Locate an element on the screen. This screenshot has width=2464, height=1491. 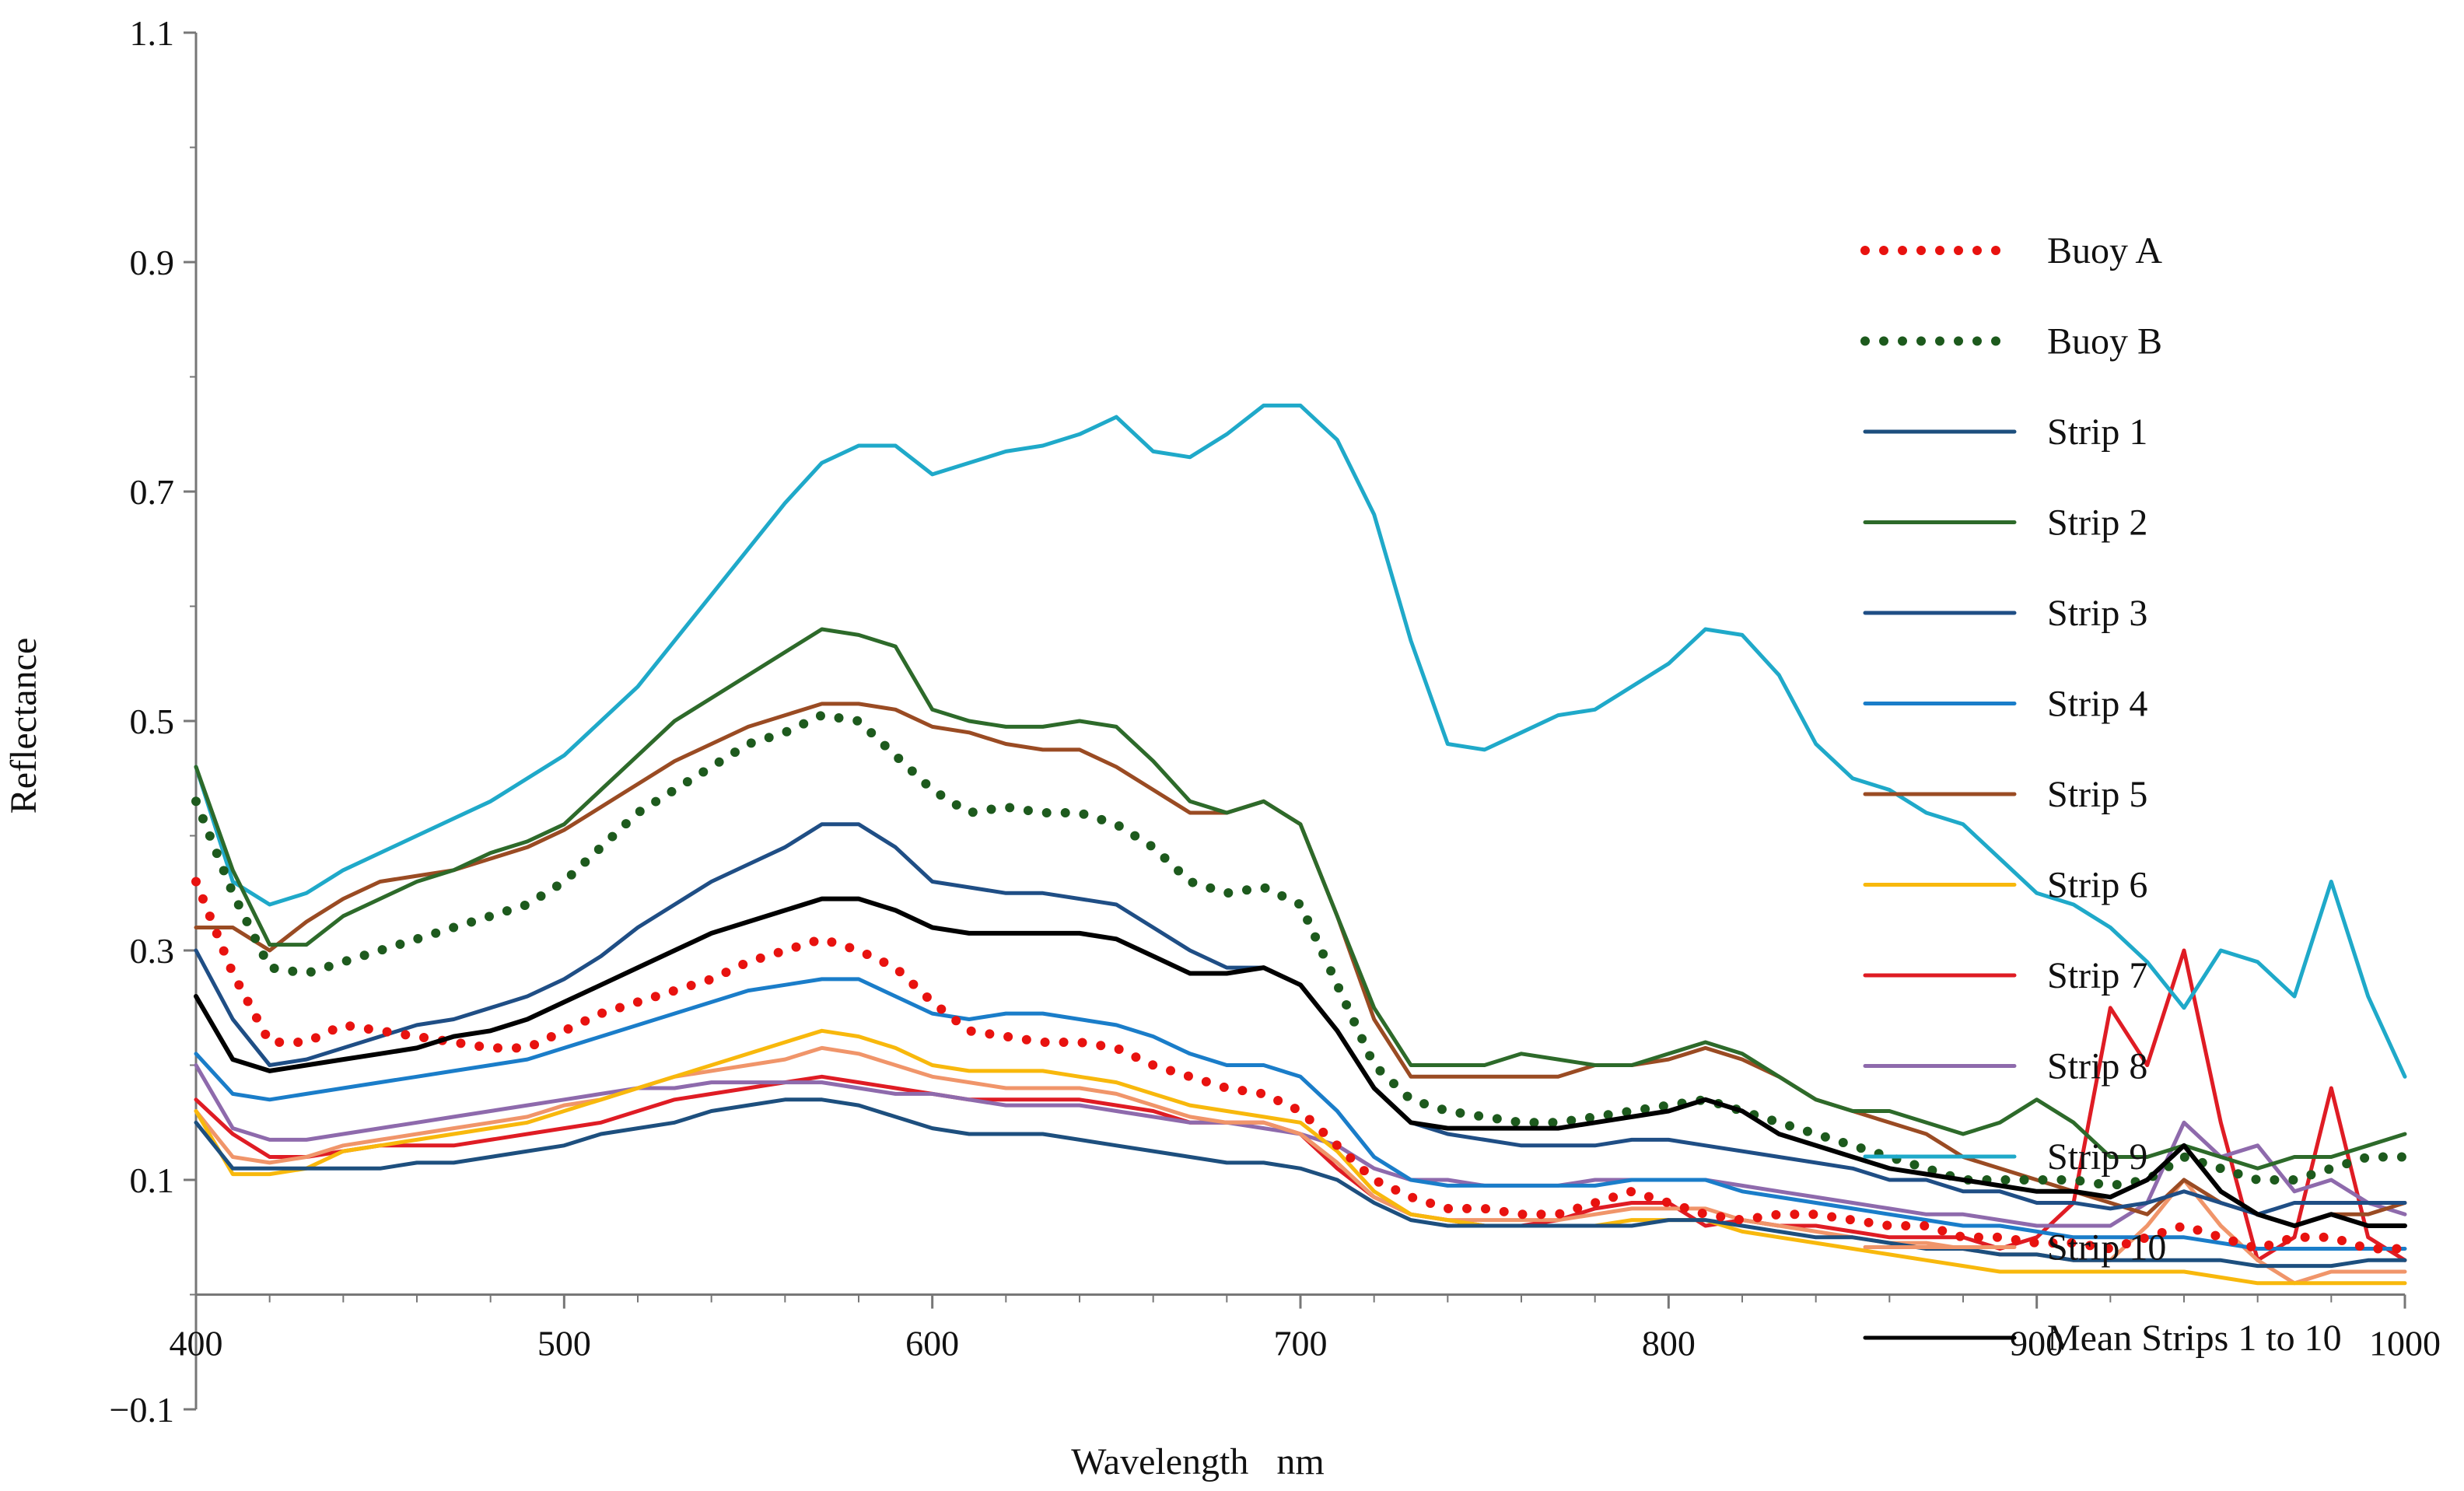
legend-label-strip-6: Strip 6 is located at coordinates (2097, 885).